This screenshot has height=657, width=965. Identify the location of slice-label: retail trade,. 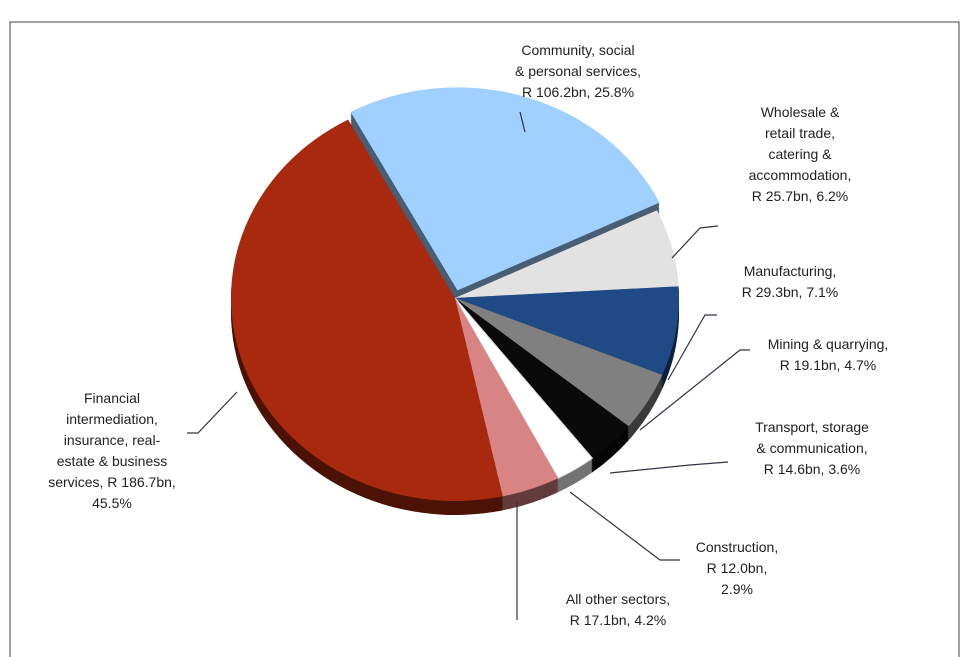
(800, 133).